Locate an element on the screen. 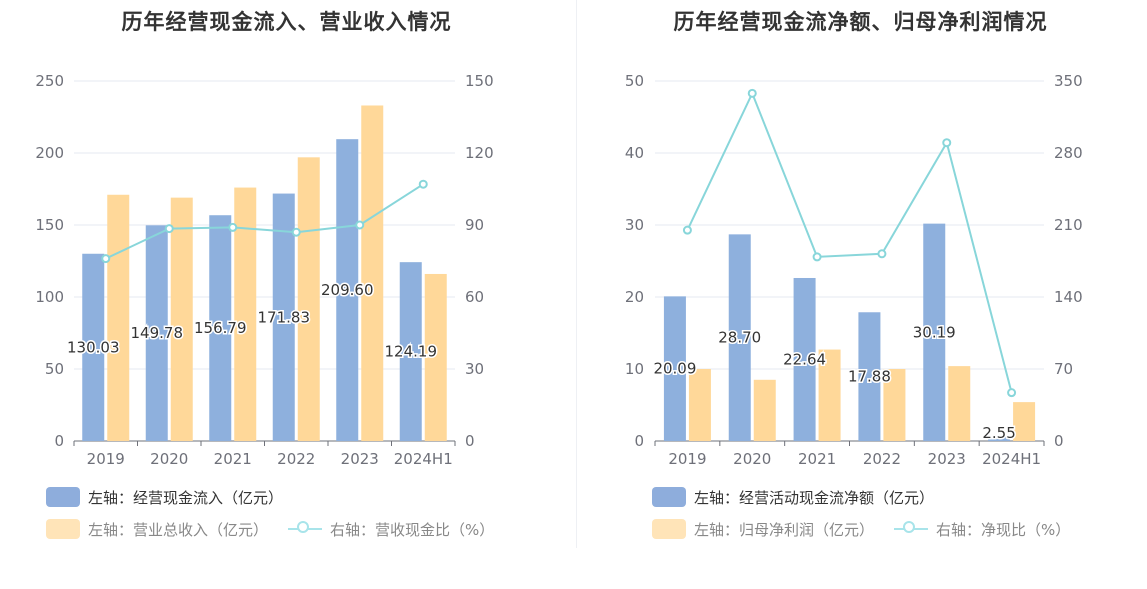 Image resolution: width=1147 pixels, height=589 pixels. legend-item: 左轴：经营现金流入（亿元） is located at coordinates (164, 497).